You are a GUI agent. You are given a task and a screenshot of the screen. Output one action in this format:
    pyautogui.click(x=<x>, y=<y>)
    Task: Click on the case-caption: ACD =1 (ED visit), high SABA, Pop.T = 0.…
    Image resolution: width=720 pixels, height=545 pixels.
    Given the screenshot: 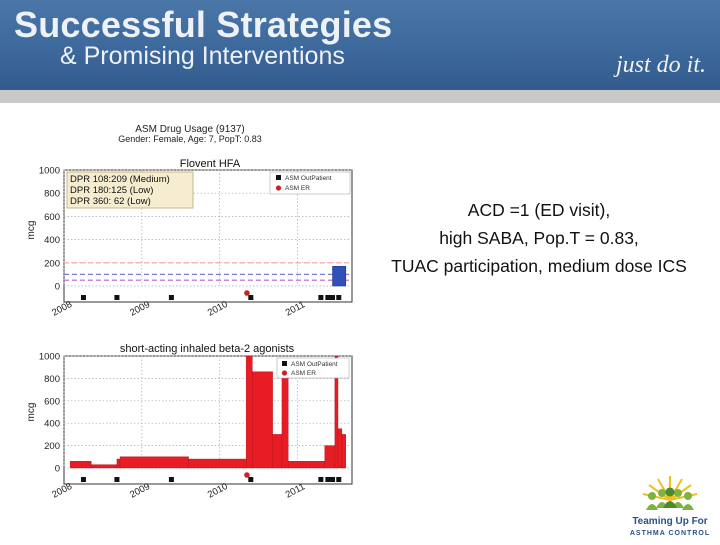 What is the action you would take?
    pyautogui.click(x=539, y=238)
    